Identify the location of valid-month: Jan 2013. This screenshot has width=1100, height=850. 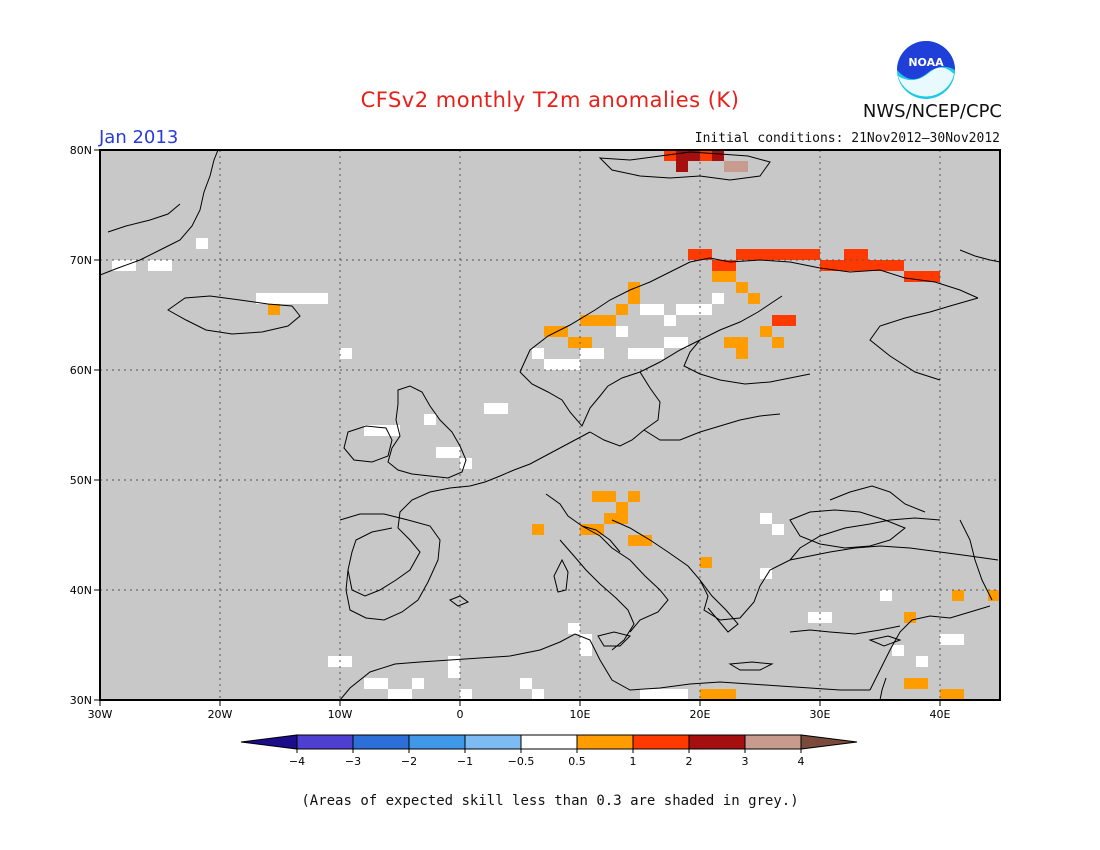
(139, 137).